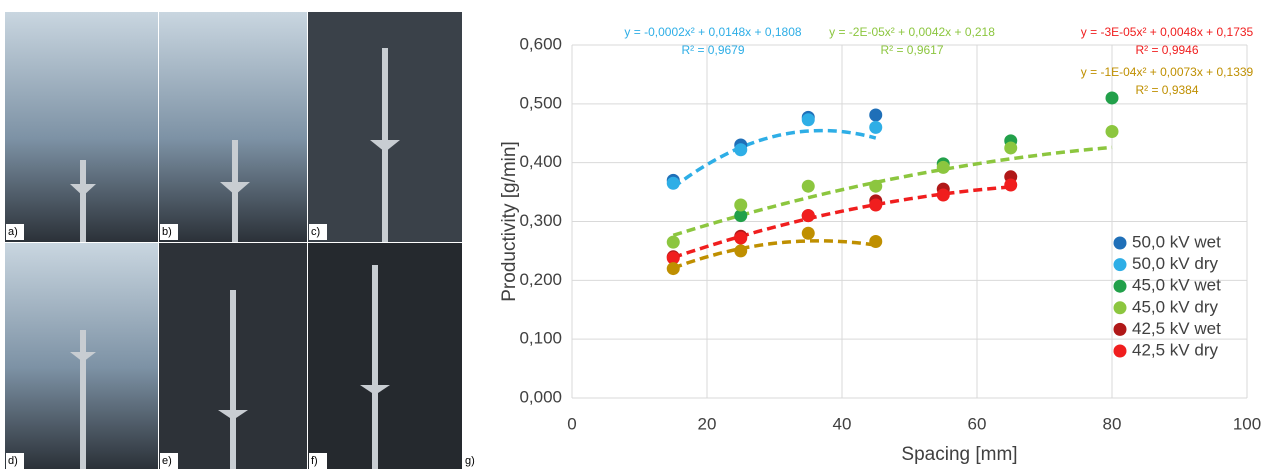 This screenshot has height=469, width=1282. What do you see at coordinates (385, 356) in the screenshot?
I see `photo` at bounding box center [385, 356].